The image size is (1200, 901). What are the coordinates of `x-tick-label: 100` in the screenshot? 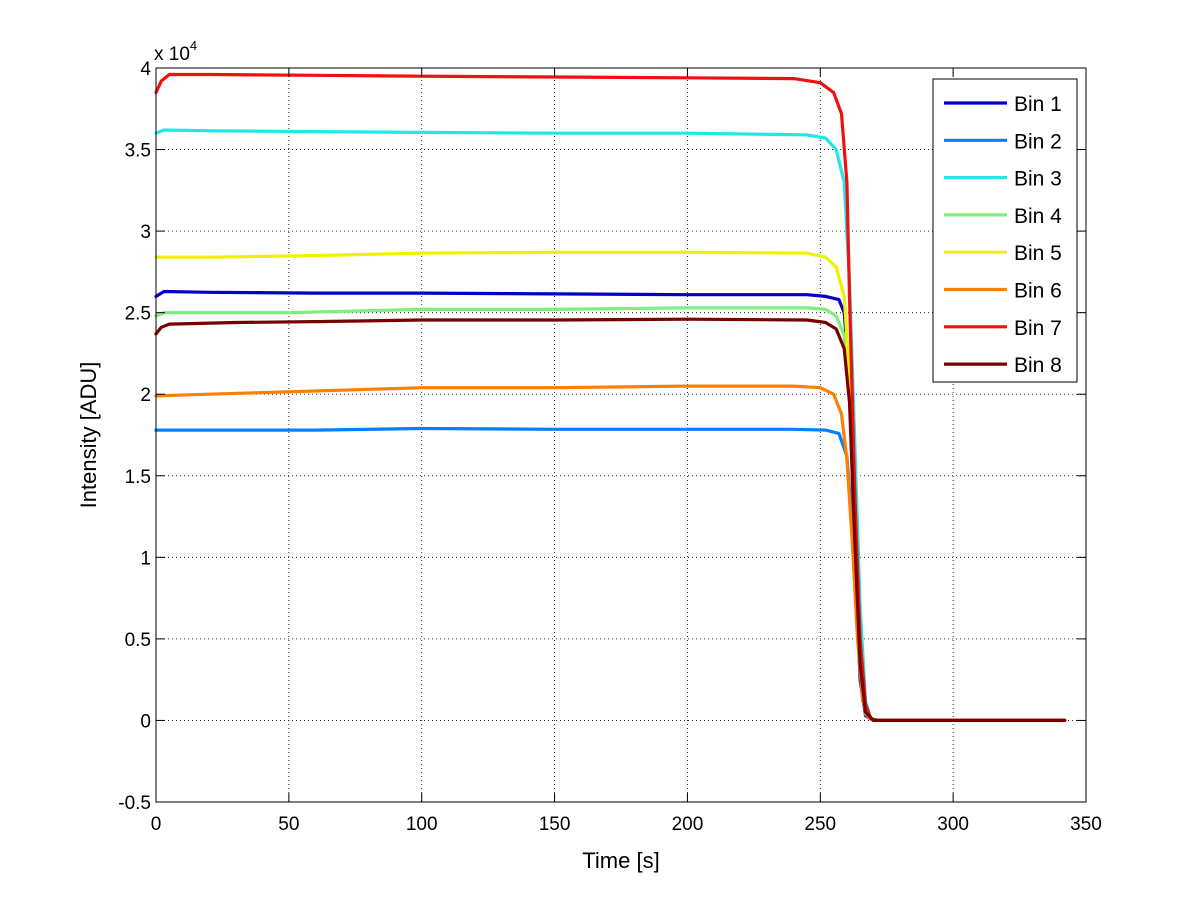 It's located at (422, 824).